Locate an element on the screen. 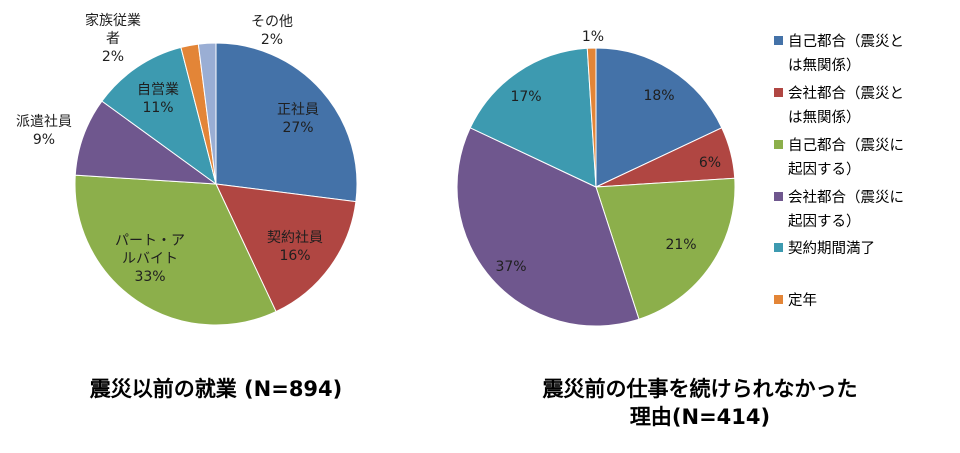  slice-value-label: 11% is located at coordinates (157, 108).